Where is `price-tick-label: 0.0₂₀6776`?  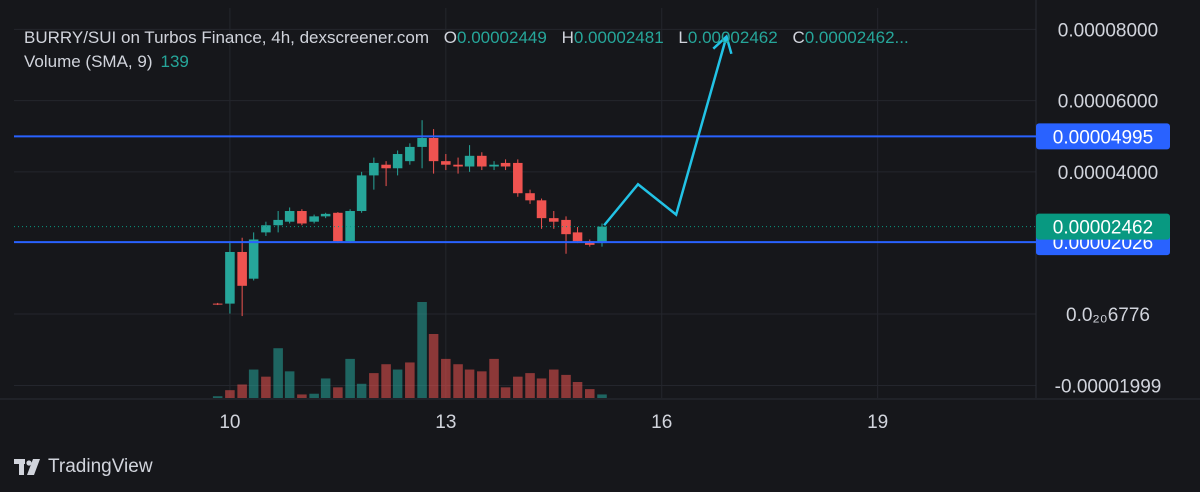 price-tick-label: 0.0₂₀6776 is located at coordinates (1108, 315).